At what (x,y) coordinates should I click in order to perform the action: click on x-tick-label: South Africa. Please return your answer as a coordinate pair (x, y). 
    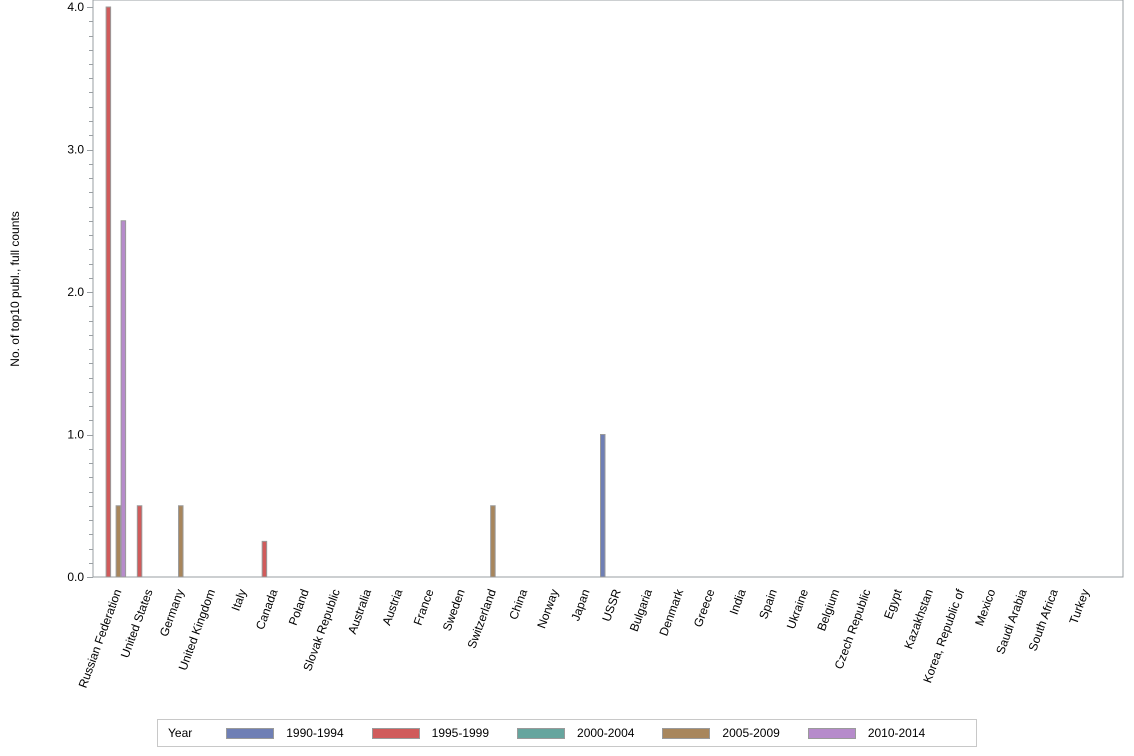
    Looking at the image, I should click on (1042, 620).